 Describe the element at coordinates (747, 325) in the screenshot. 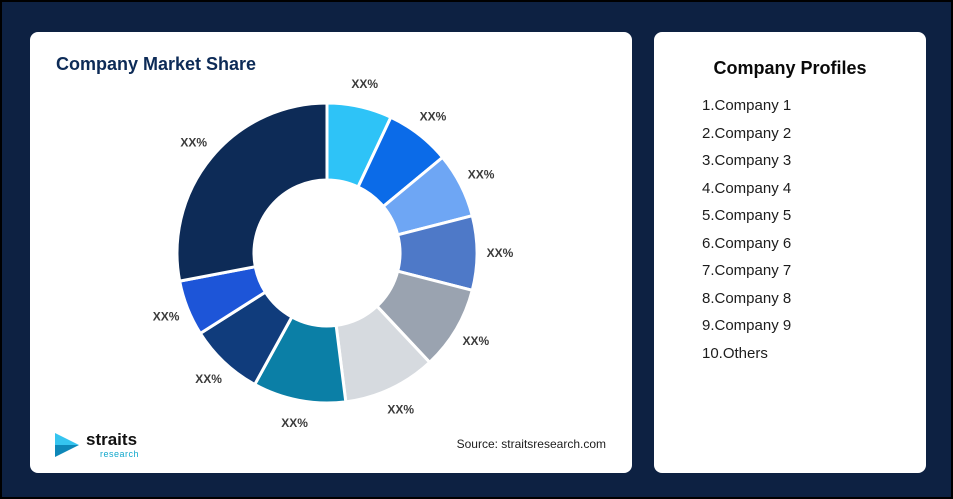

I see `list-item: 9.Company 9` at that location.